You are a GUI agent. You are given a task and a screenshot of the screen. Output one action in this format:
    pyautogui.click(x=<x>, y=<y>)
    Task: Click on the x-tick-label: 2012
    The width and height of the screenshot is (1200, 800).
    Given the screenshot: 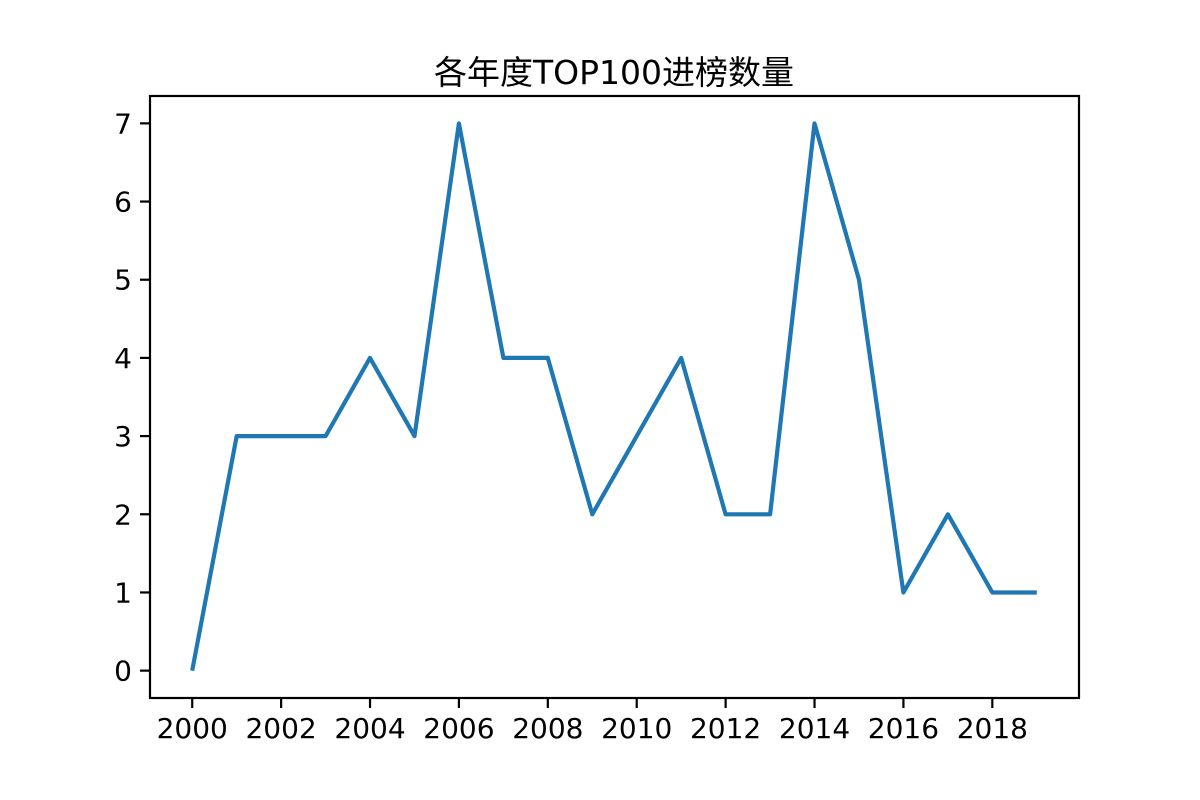 What is the action you would take?
    pyautogui.click(x=725, y=728)
    